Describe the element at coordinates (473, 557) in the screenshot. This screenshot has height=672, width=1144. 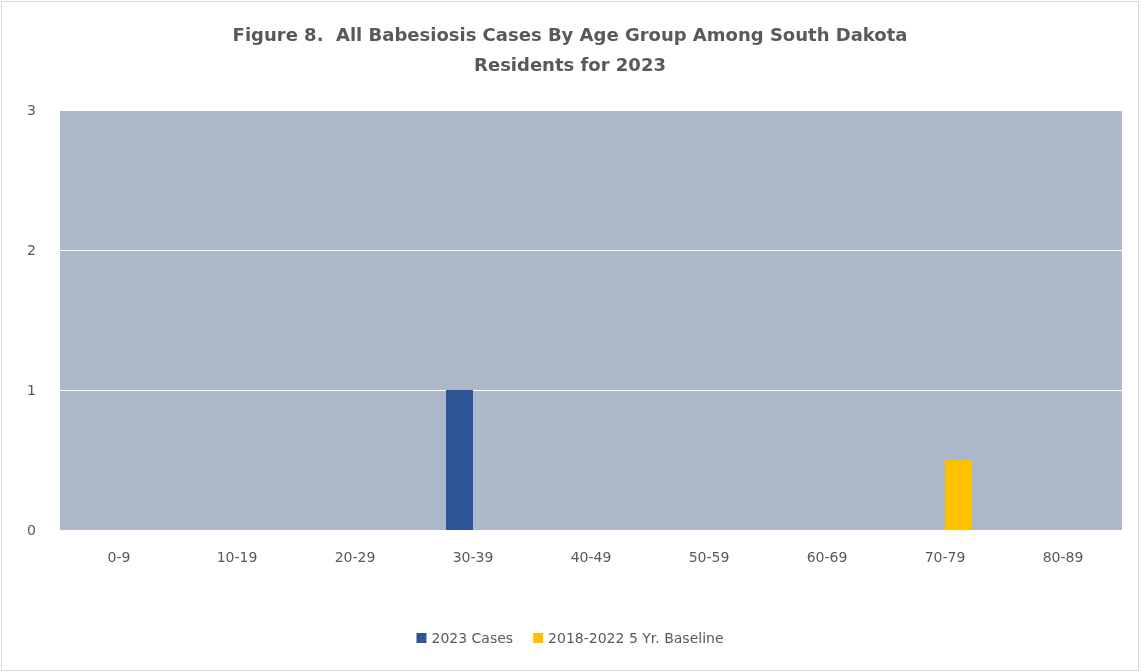
I see `x-tick-label: 30-39` at that location.